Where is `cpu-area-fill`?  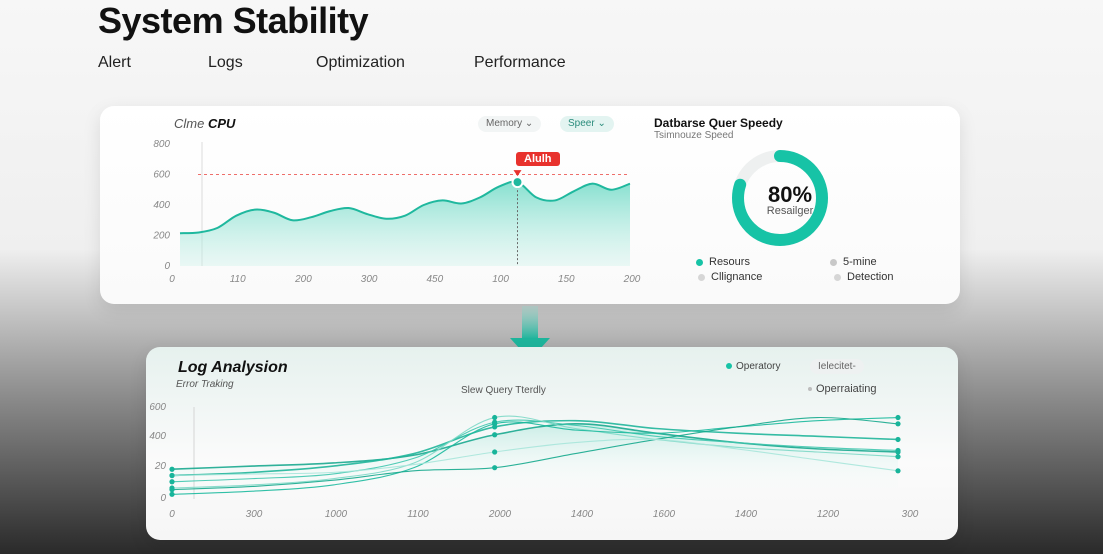 cpu-area-fill is located at coordinates (405, 223).